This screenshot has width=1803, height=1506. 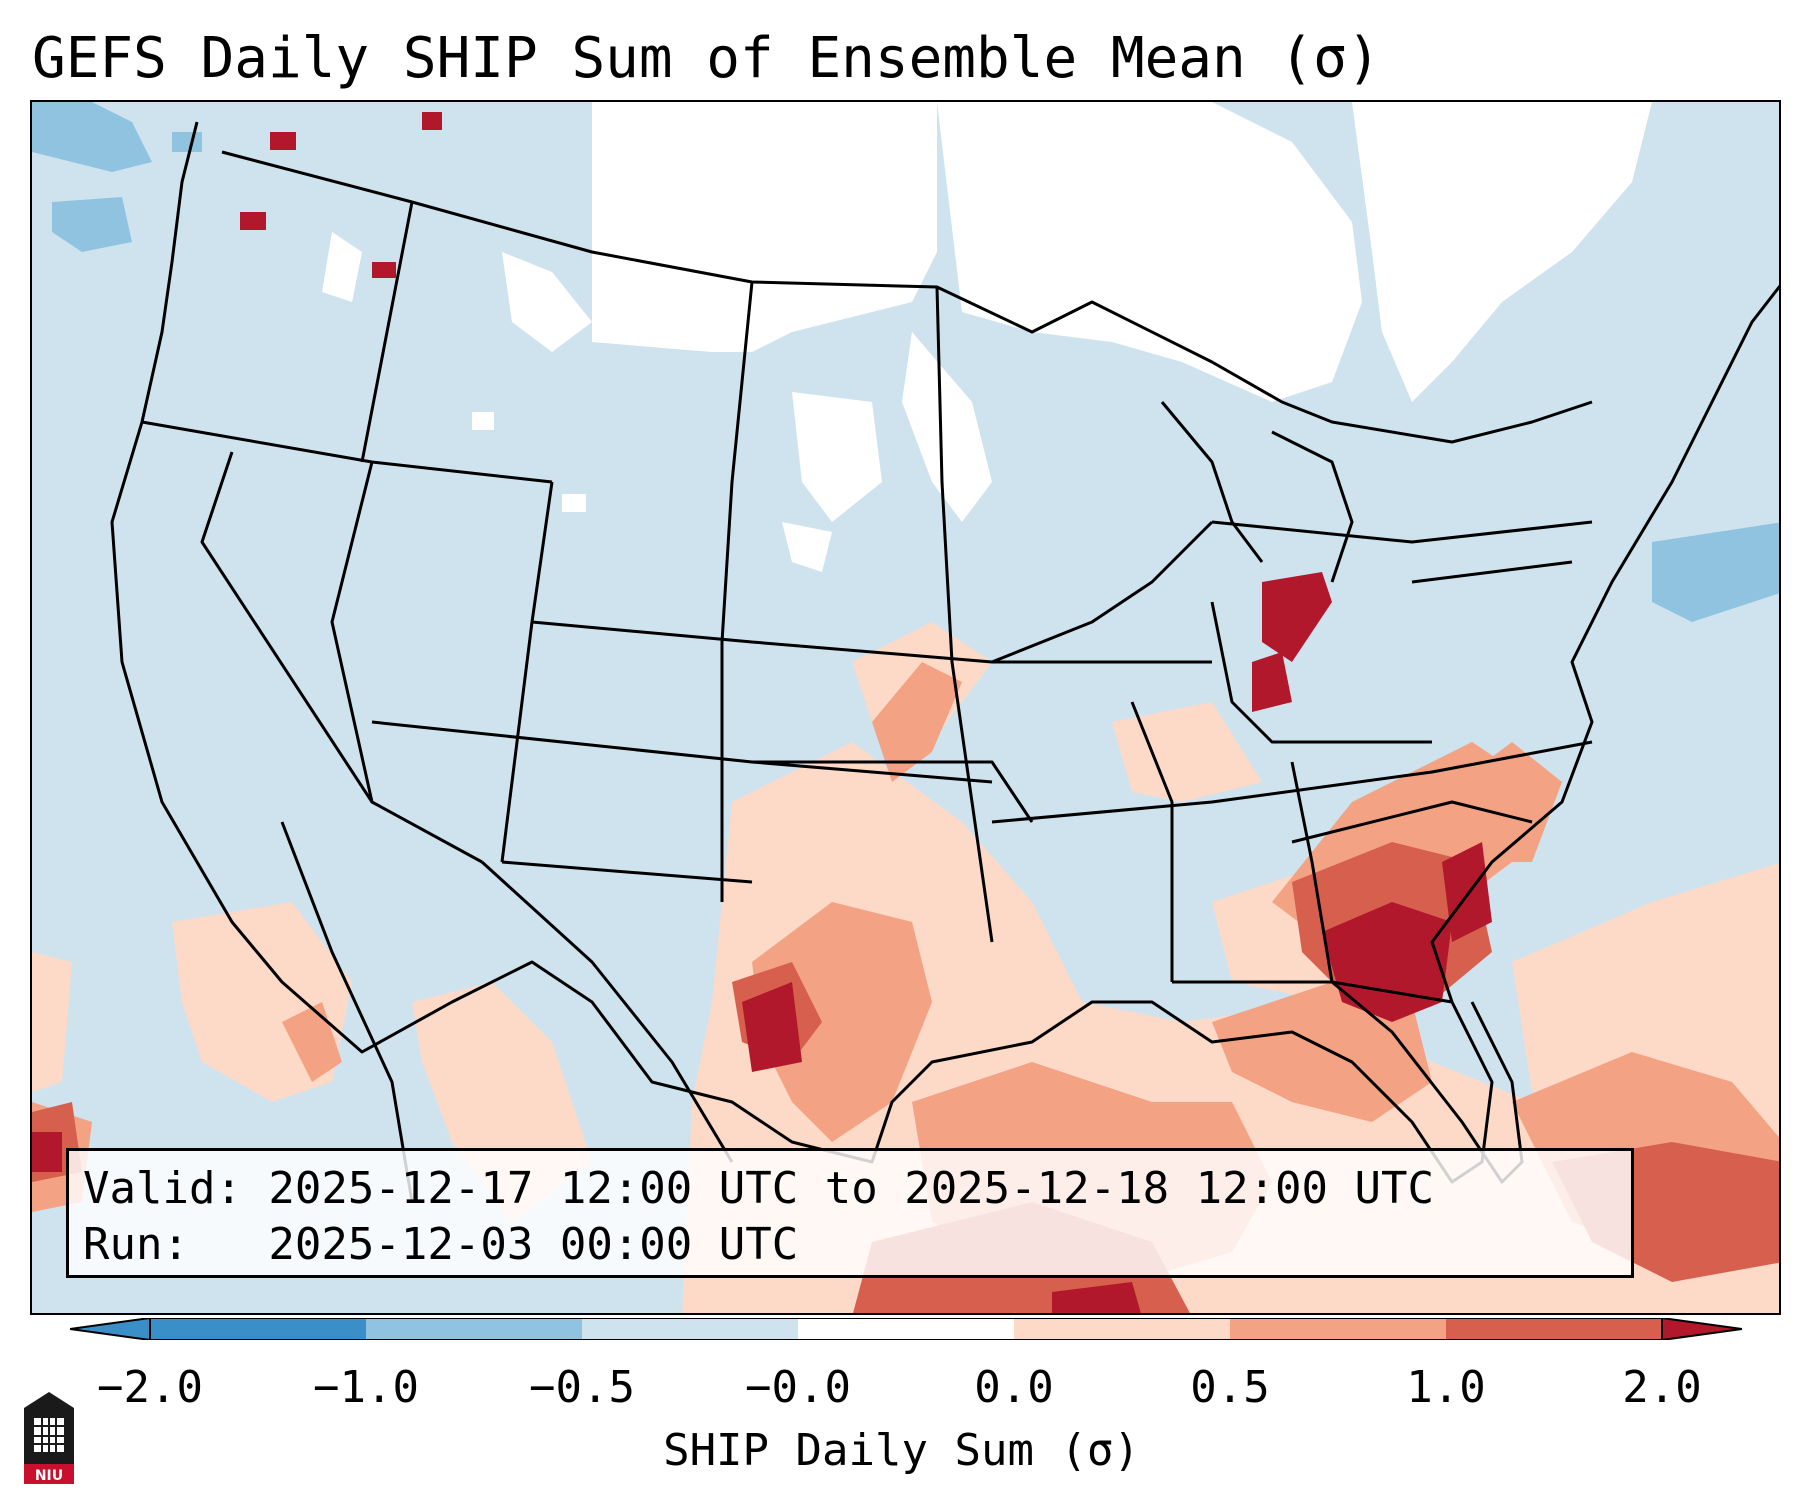 I want to click on colorbar-tick-label: −1.0, so click(x=366, y=1387).